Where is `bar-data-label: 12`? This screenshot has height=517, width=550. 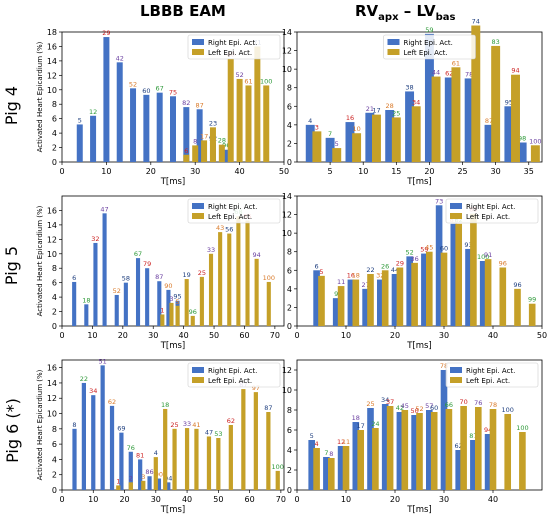
bar-data-label: 12 is located at coordinates (341, 442).